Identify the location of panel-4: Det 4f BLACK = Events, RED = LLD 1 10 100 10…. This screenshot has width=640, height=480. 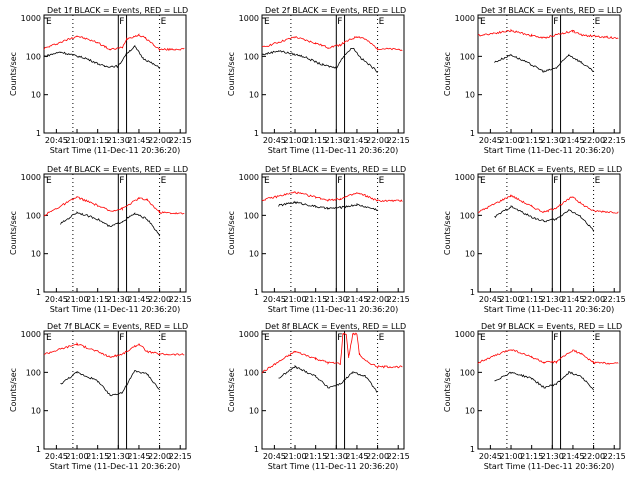
(100, 239).